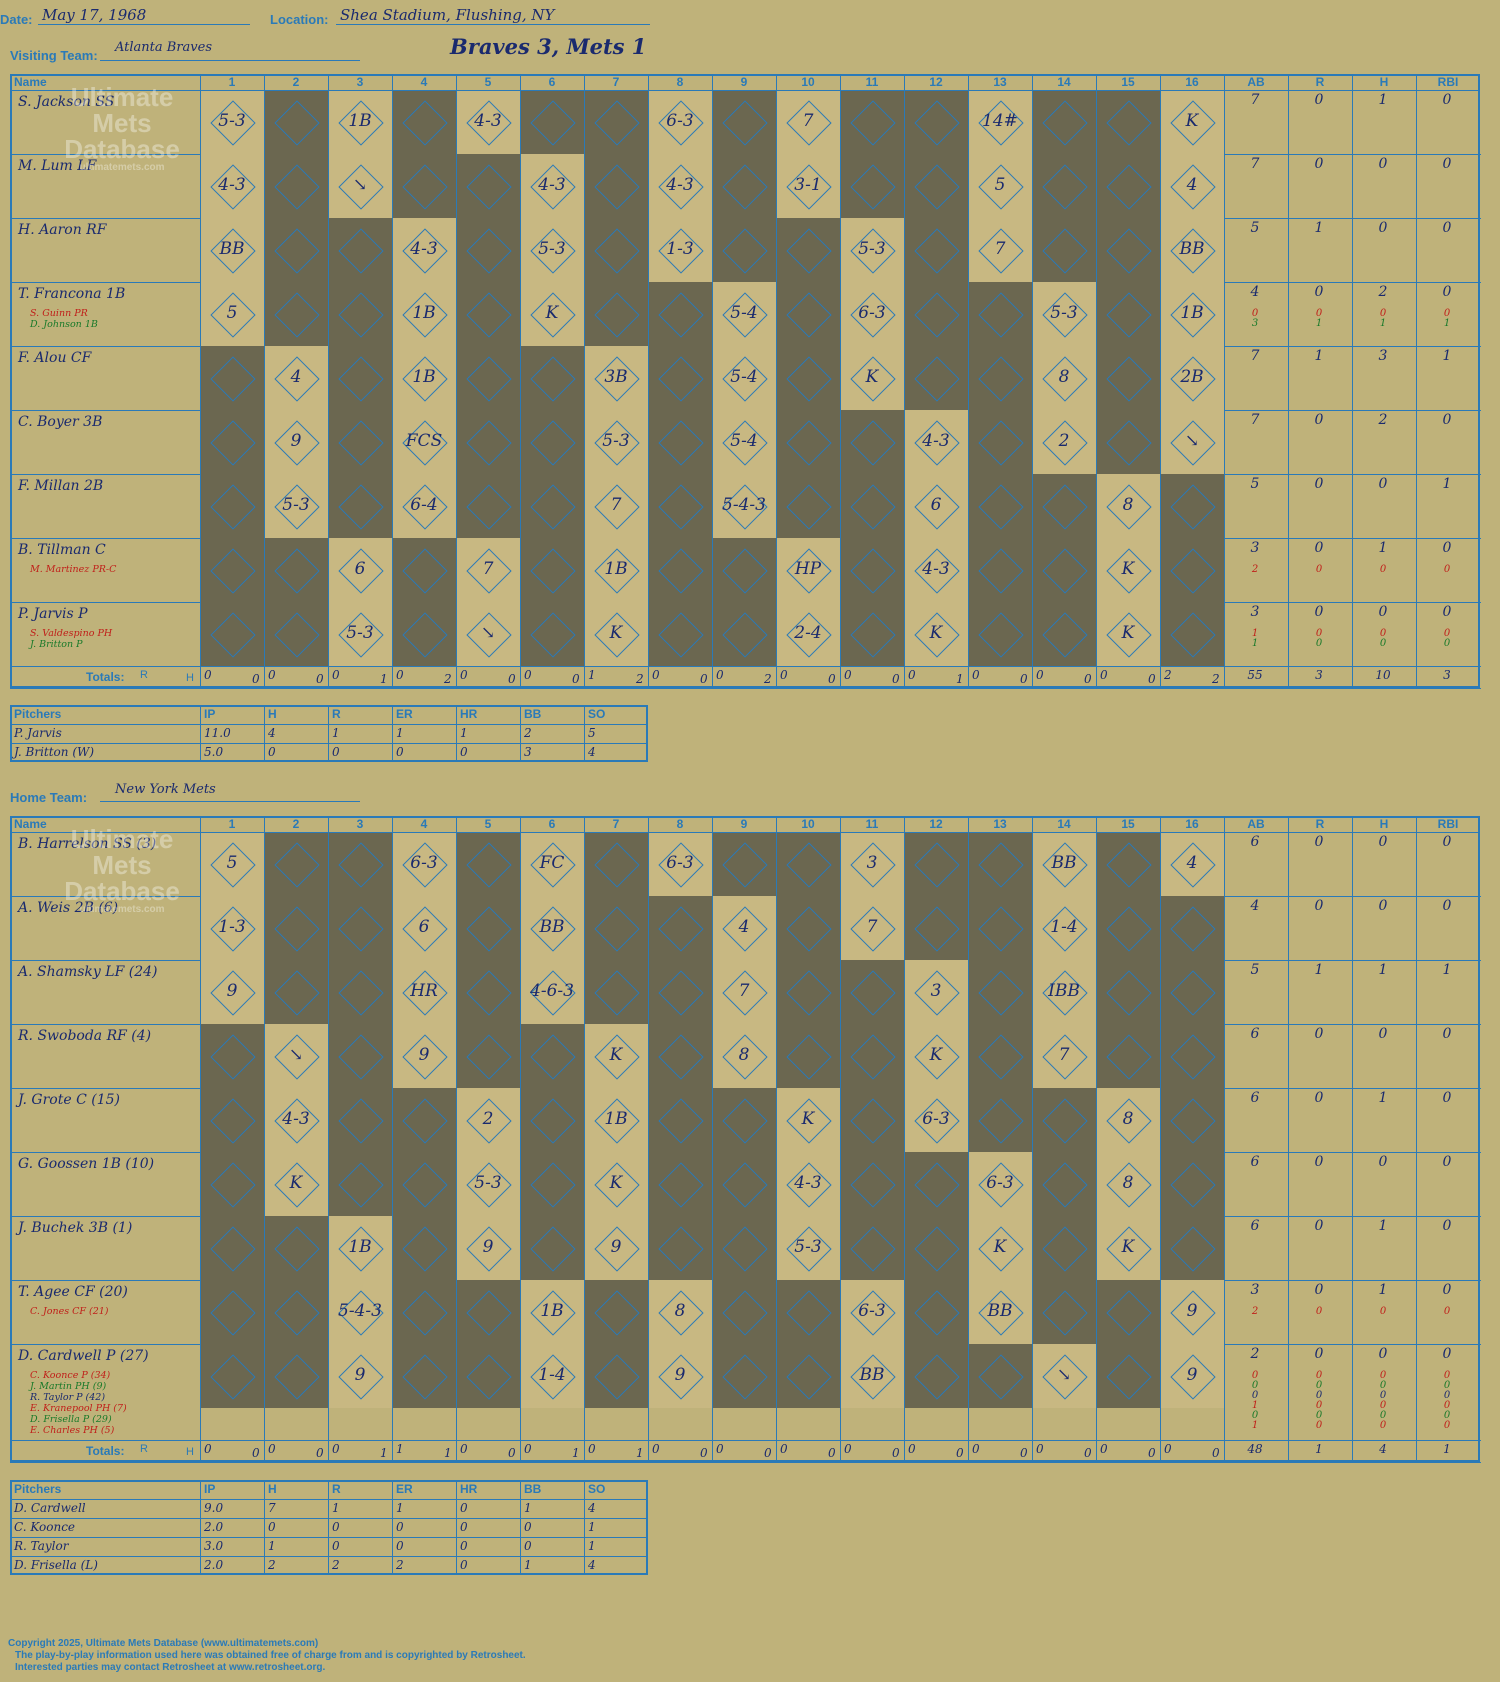 The image size is (1500, 1682). What do you see at coordinates (448, 679) in the screenshot?
I see `inning-hits-total: 2` at bounding box center [448, 679].